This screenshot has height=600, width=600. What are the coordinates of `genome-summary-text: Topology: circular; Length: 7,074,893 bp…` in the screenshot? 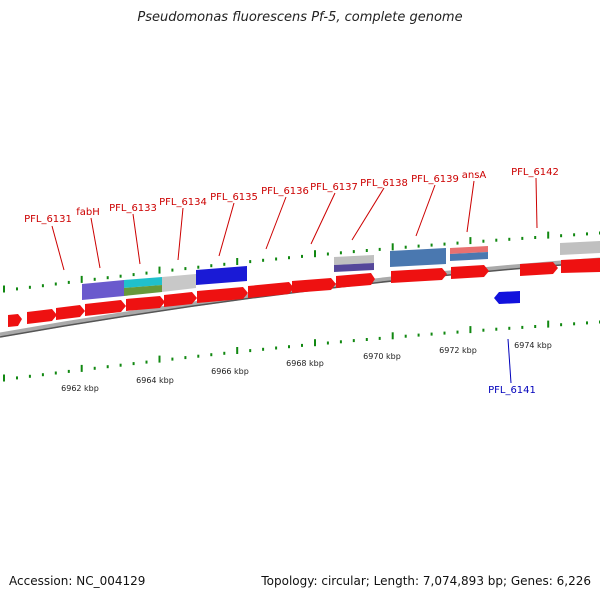 It's located at (426, 581).